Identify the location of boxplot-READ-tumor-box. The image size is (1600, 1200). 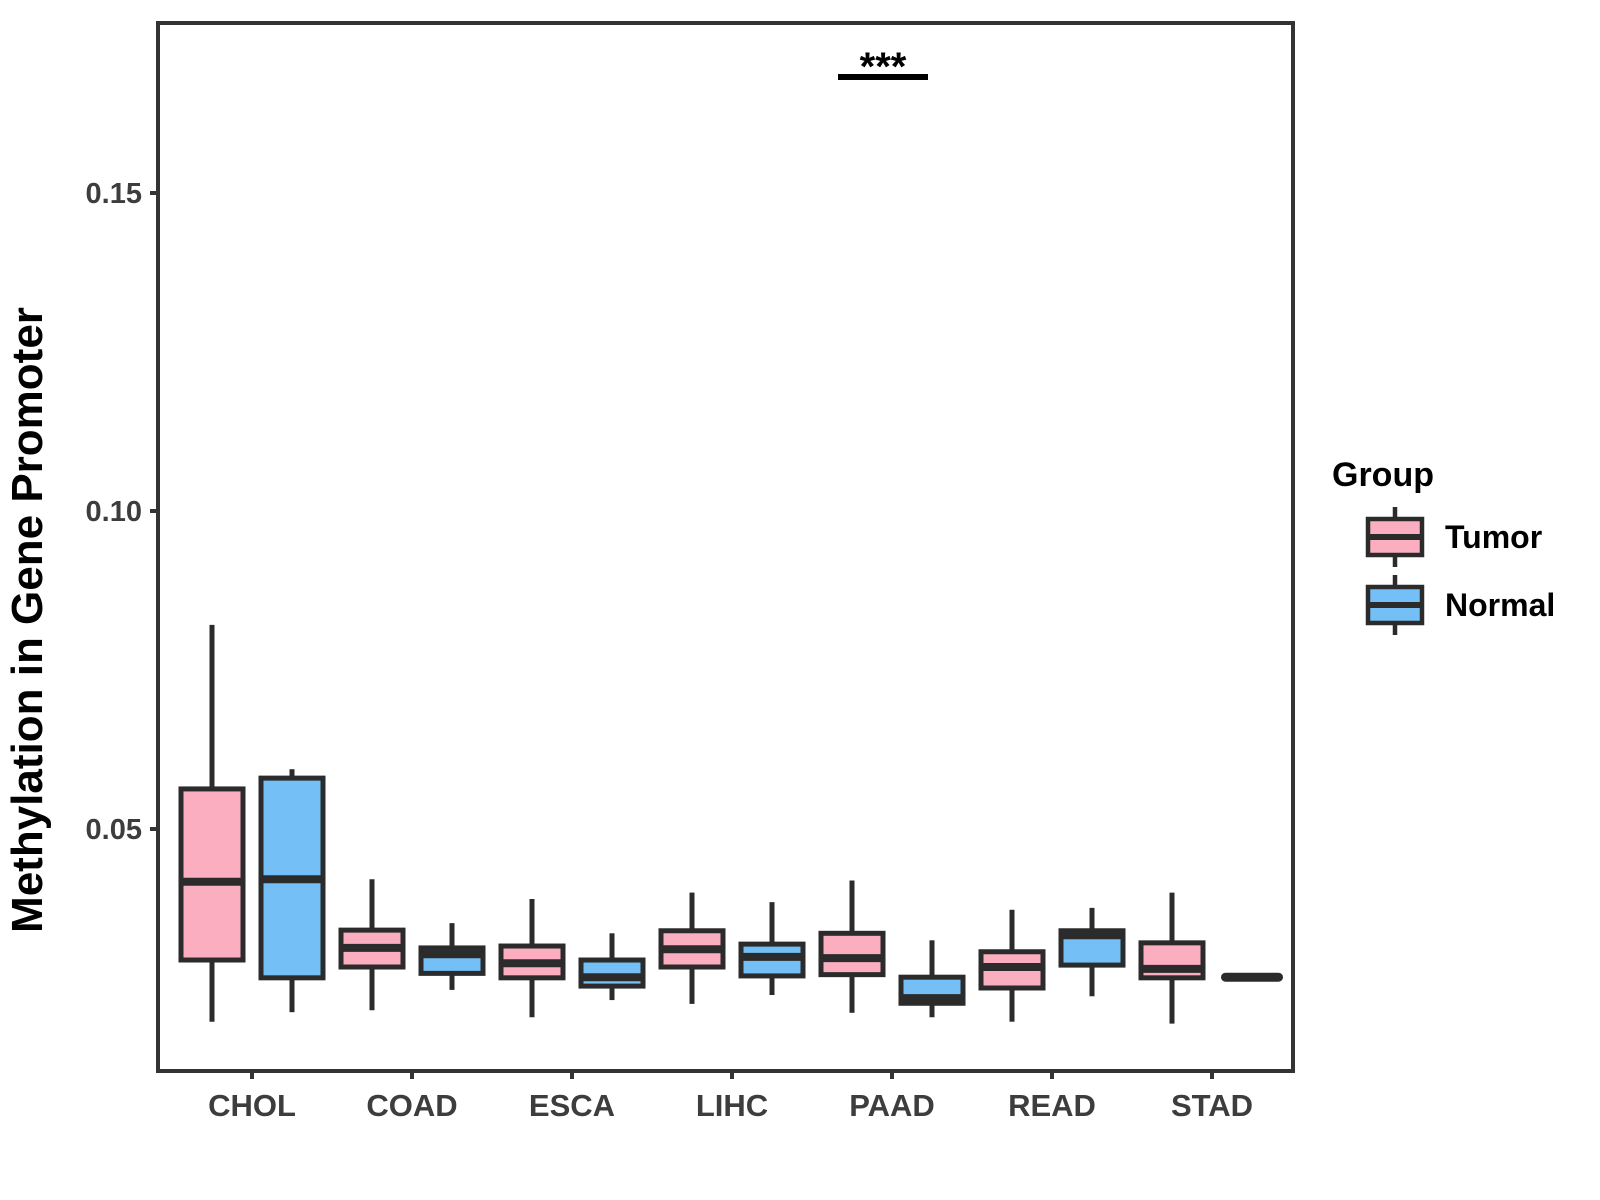
(1012, 970).